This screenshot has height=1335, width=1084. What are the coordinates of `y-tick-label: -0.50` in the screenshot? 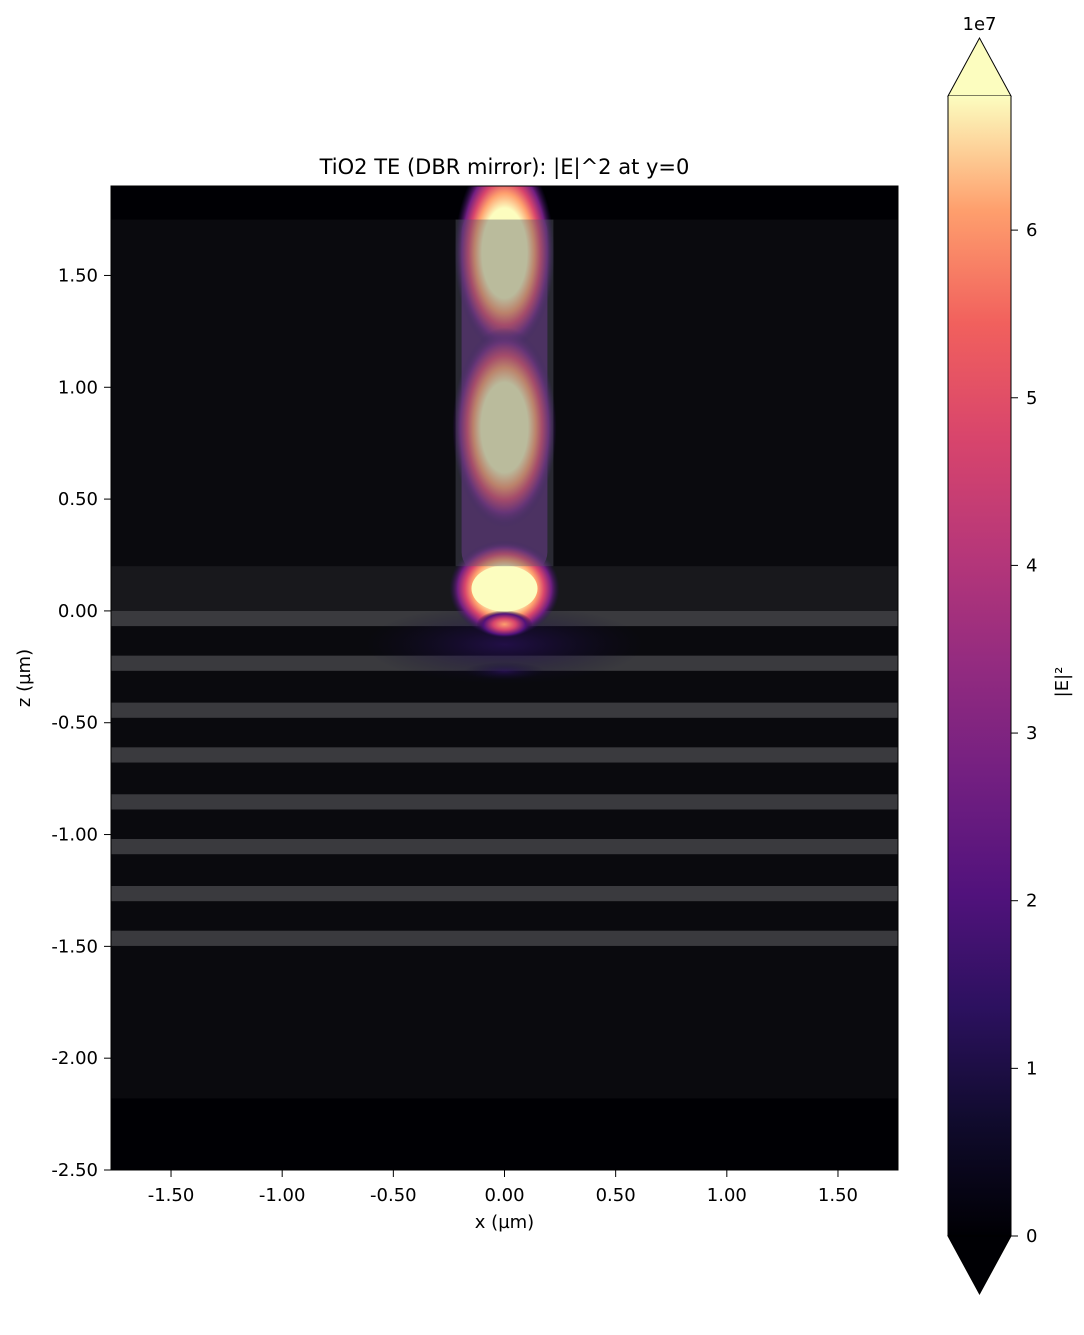 It's located at (74, 723).